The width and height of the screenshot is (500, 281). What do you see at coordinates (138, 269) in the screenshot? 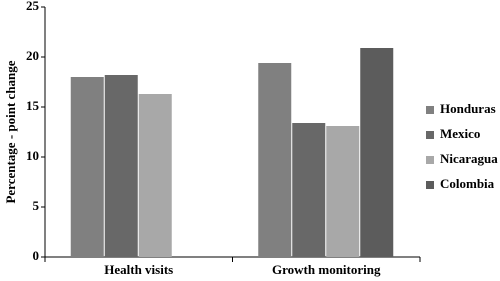
I see `x-tick-label: Health visits` at bounding box center [138, 269].